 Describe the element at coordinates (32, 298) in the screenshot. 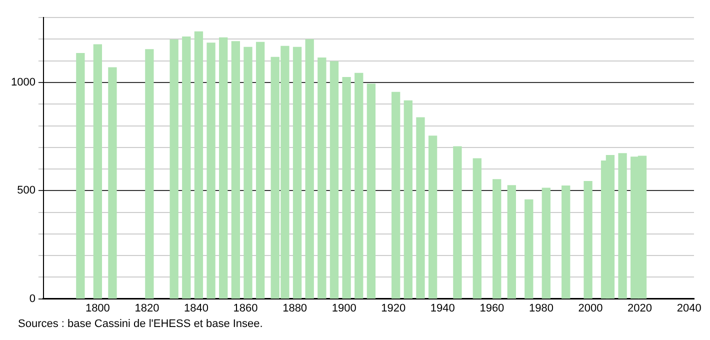

I see `y-tick-label: 0` at that location.